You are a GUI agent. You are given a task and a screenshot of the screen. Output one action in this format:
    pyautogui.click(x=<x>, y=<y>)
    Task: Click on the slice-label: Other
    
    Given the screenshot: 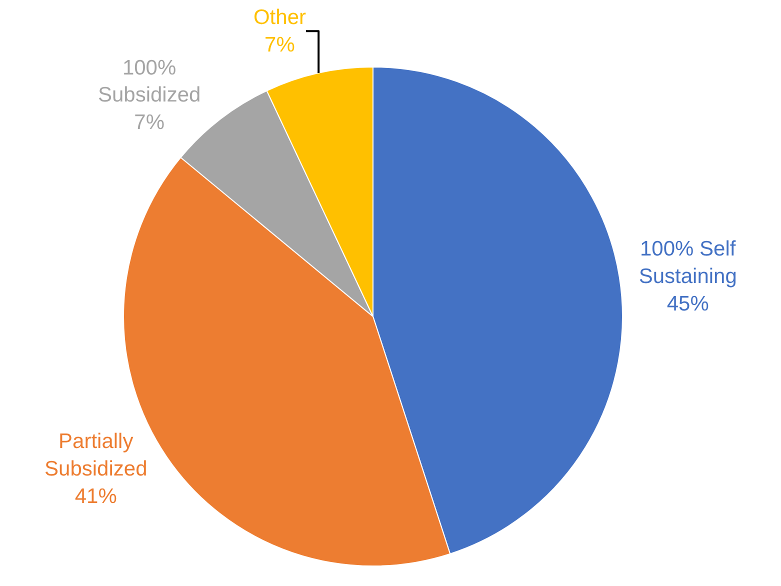 What is the action you would take?
    pyautogui.click(x=279, y=18)
    